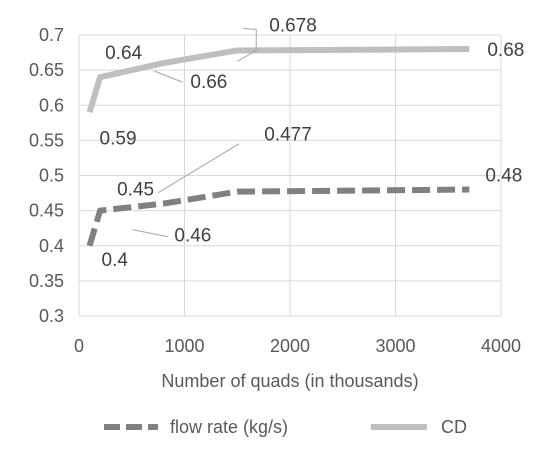  Describe the element at coordinates (46, 70) in the screenshot. I see `y-tick-label: 0.65` at that location.